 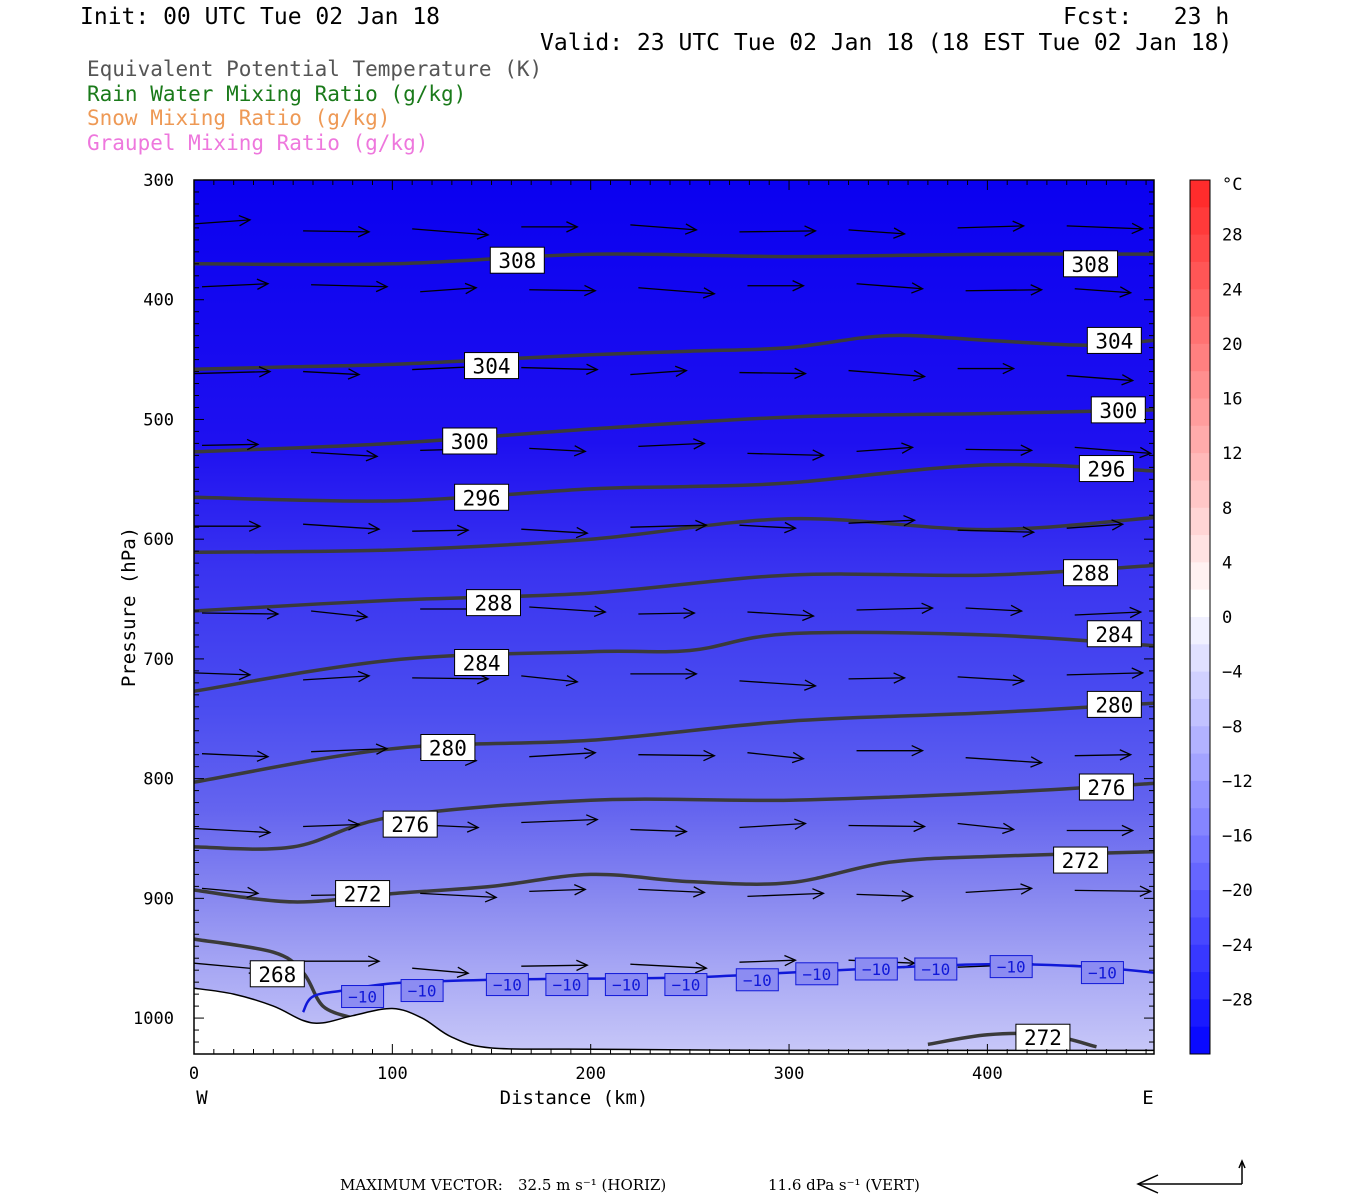 What do you see at coordinates (1232, 345) in the screenshot?
I see `colorbar-tick-label: 20` at bounding box center [1232, 345].